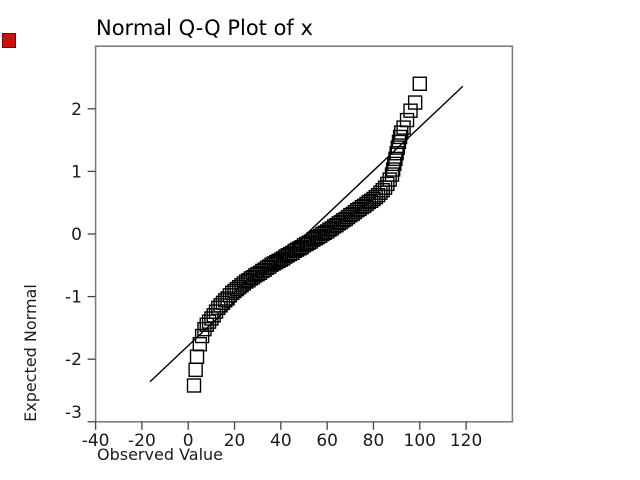  Describe the element at coordinates (73, 360) in the screenshot. I see `y-tick-label: -2` at that location.